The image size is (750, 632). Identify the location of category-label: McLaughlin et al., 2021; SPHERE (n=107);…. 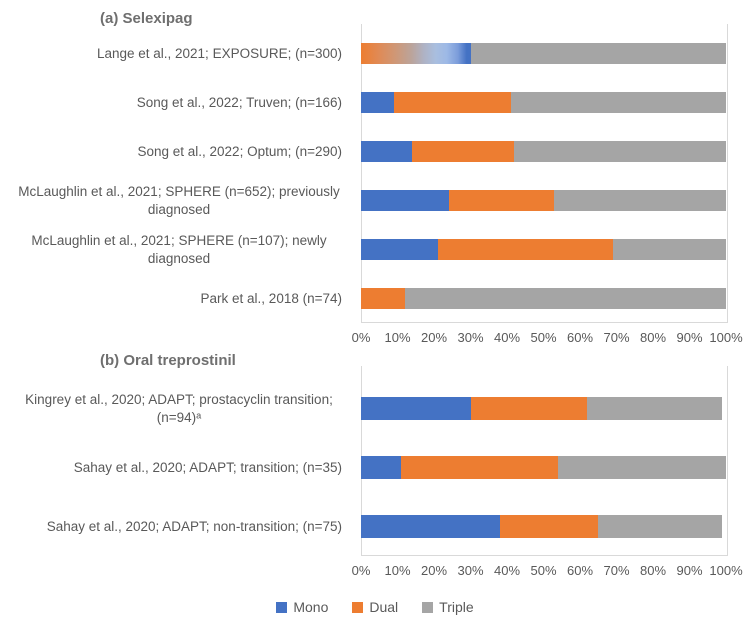
(179, 249).